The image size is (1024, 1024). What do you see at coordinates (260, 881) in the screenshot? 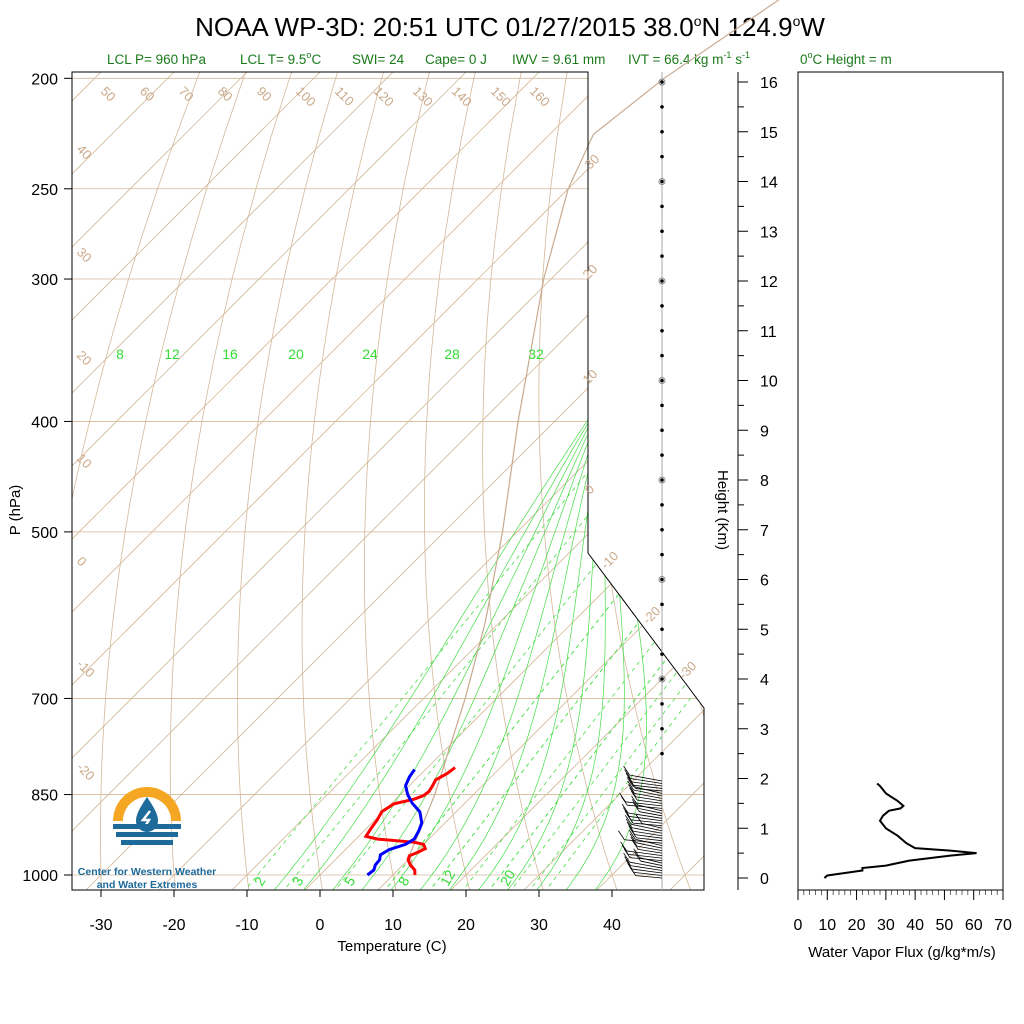
I see `mixing-ratio-bottom-label: 2` at bounding box center [260, 881].